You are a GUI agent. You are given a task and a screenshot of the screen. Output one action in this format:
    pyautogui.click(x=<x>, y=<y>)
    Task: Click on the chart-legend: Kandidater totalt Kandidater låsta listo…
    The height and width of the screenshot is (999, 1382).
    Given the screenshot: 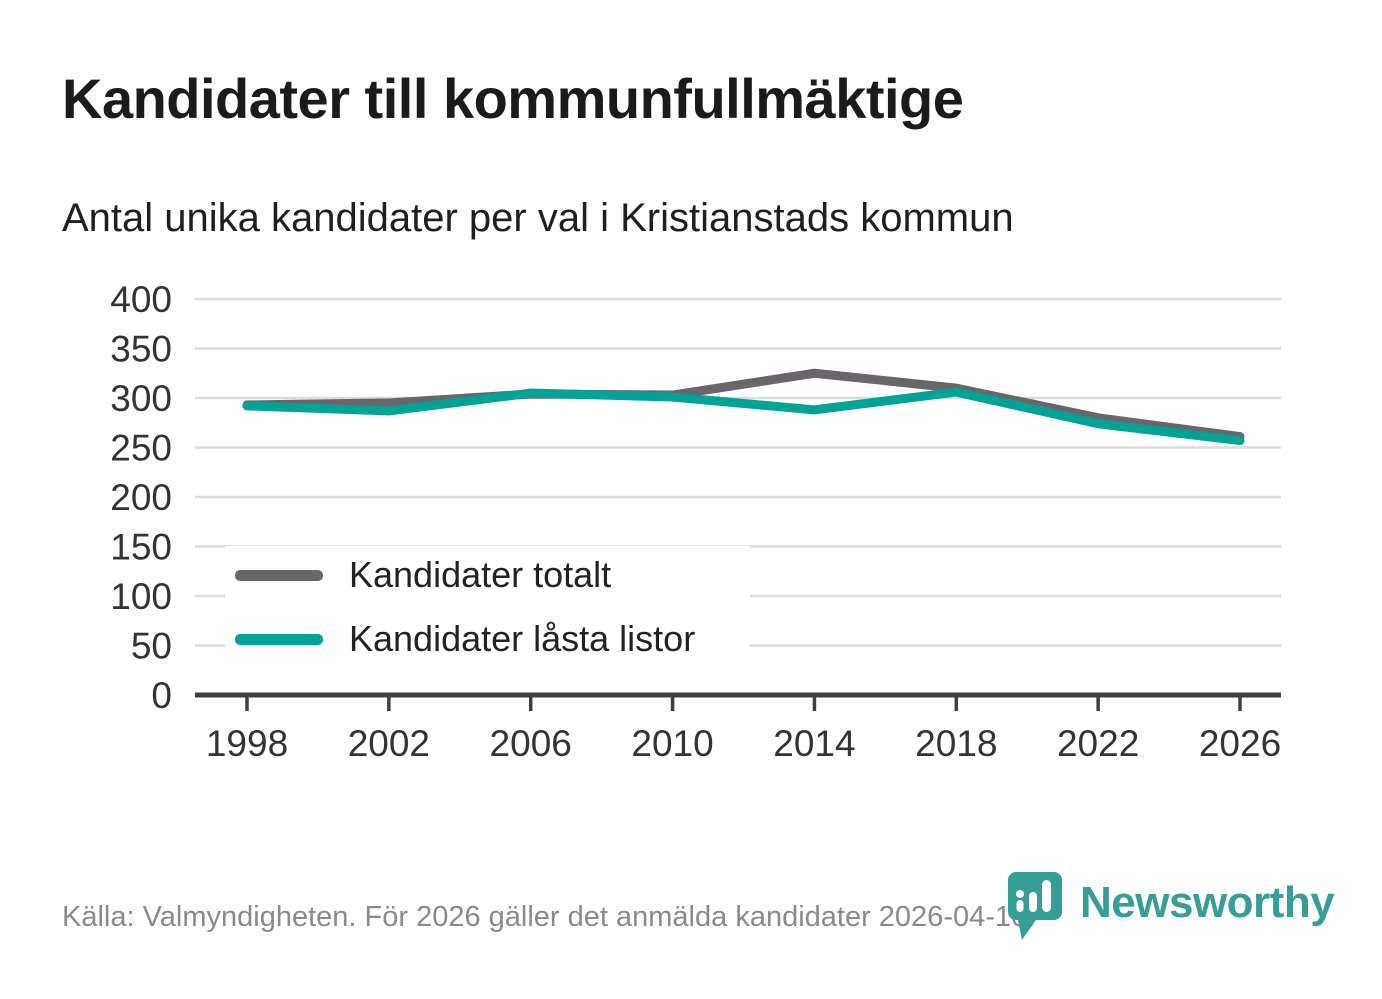 What is the action you would take?
    pyautogui.click(x=487, y=607)
    